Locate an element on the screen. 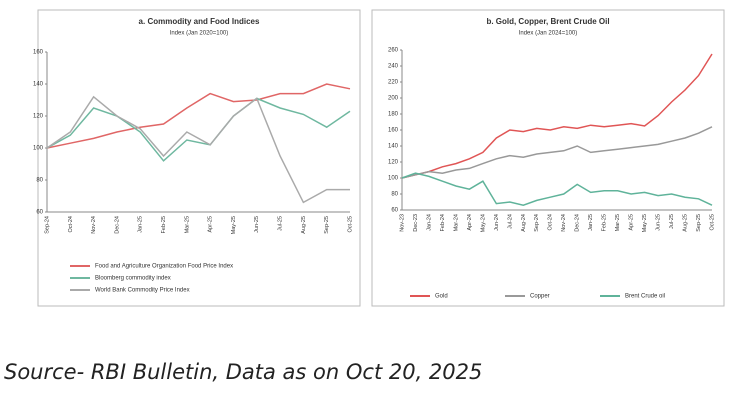 This screenshot has width=733, height=400. legend-label: Gold is located at coordinates (441, 297).